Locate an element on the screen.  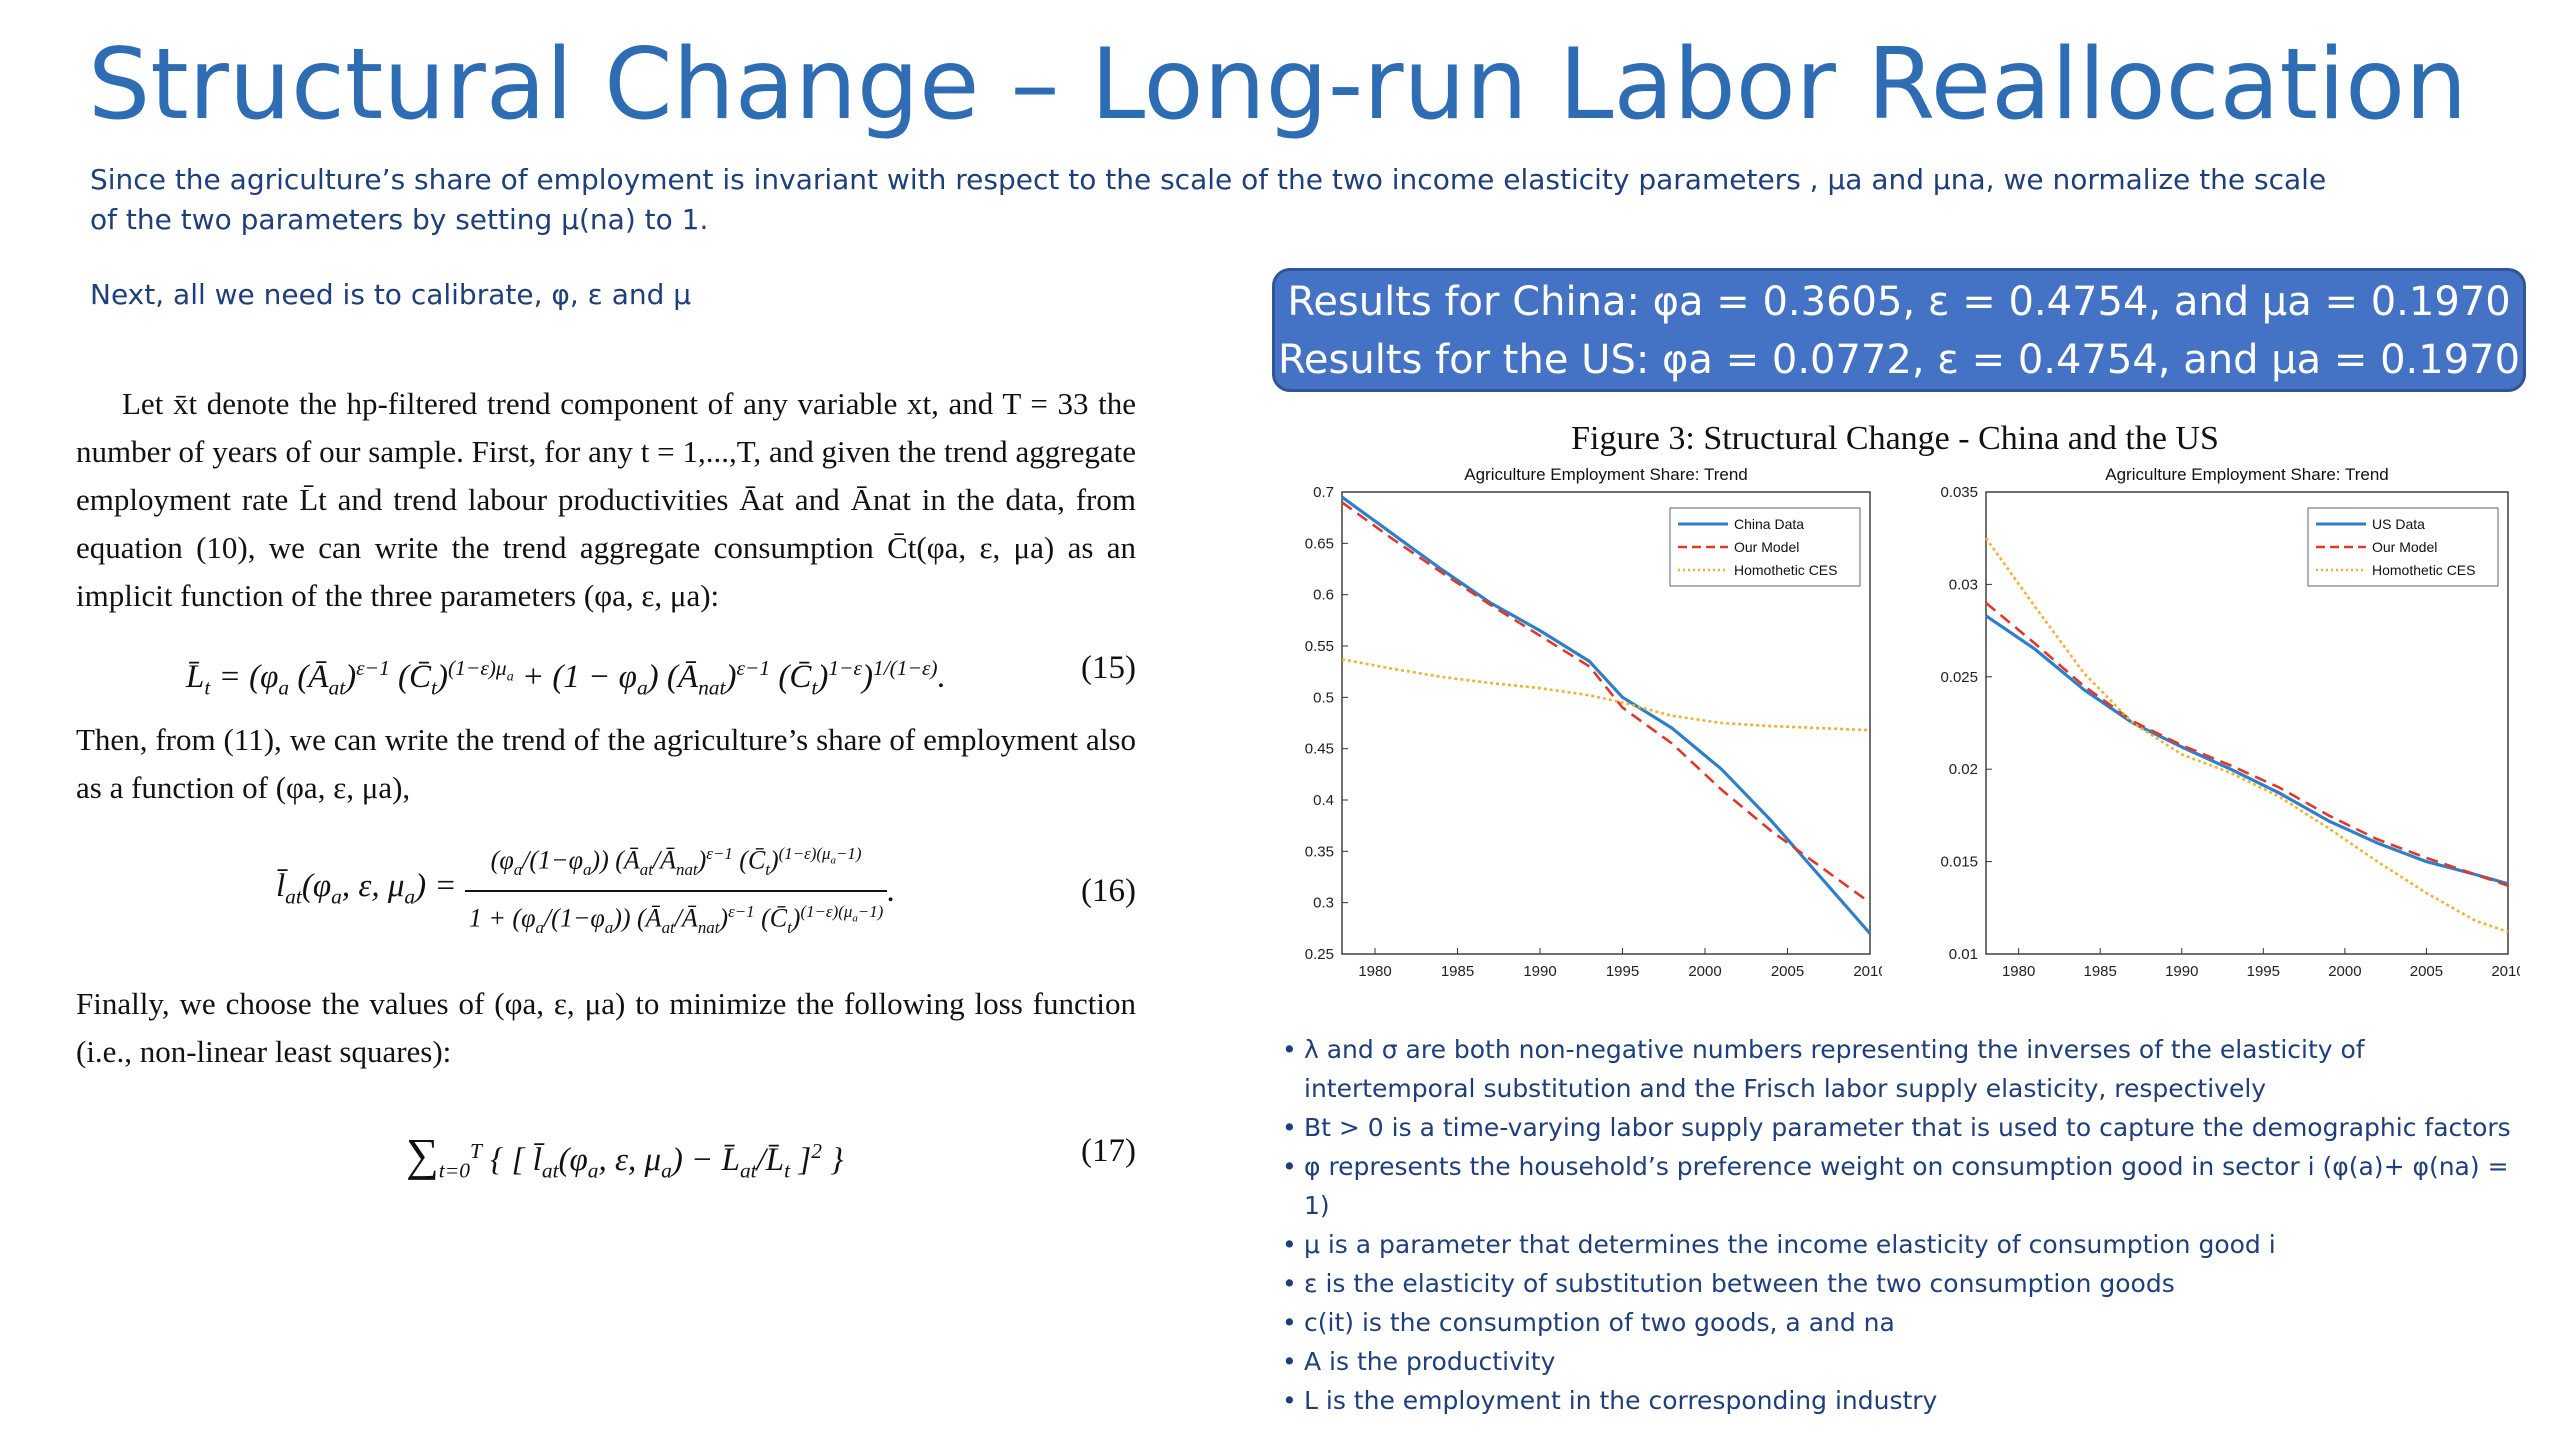
y-tick-label: 0.3 is located at coordinates (1323, 903).